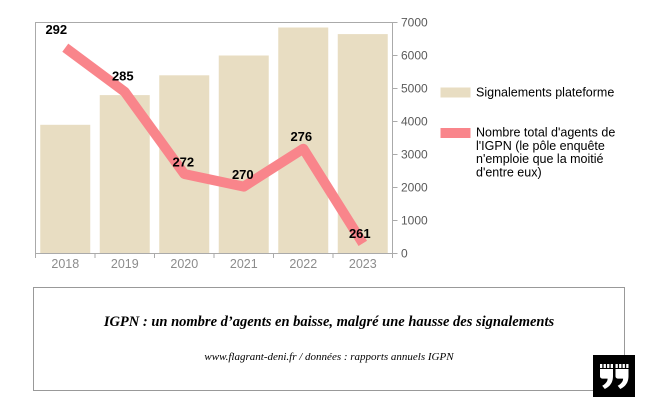 The width and height of the screenshot is (664, 414). What do you see at coordinates (303, 264) in the screenshot?
I see `x-axis-label: 2022` at bounding box center [303, 264].